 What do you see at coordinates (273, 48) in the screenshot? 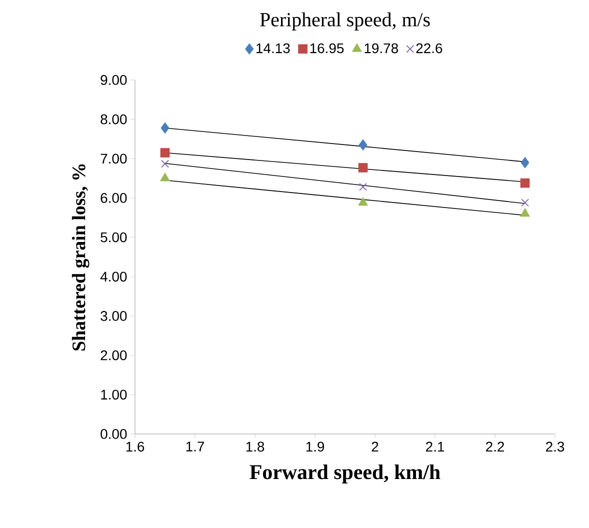
I see `legend-label: 14.13` at bounding box center [273, 48].